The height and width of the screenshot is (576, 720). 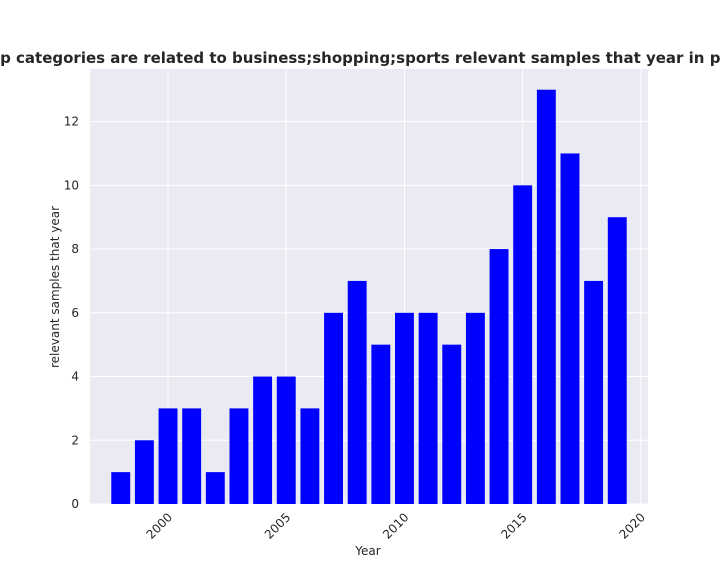 What do you see at coordinates (452, 424) in the screenshot?
I see `bar-2012` at bounding box center [452, 424].